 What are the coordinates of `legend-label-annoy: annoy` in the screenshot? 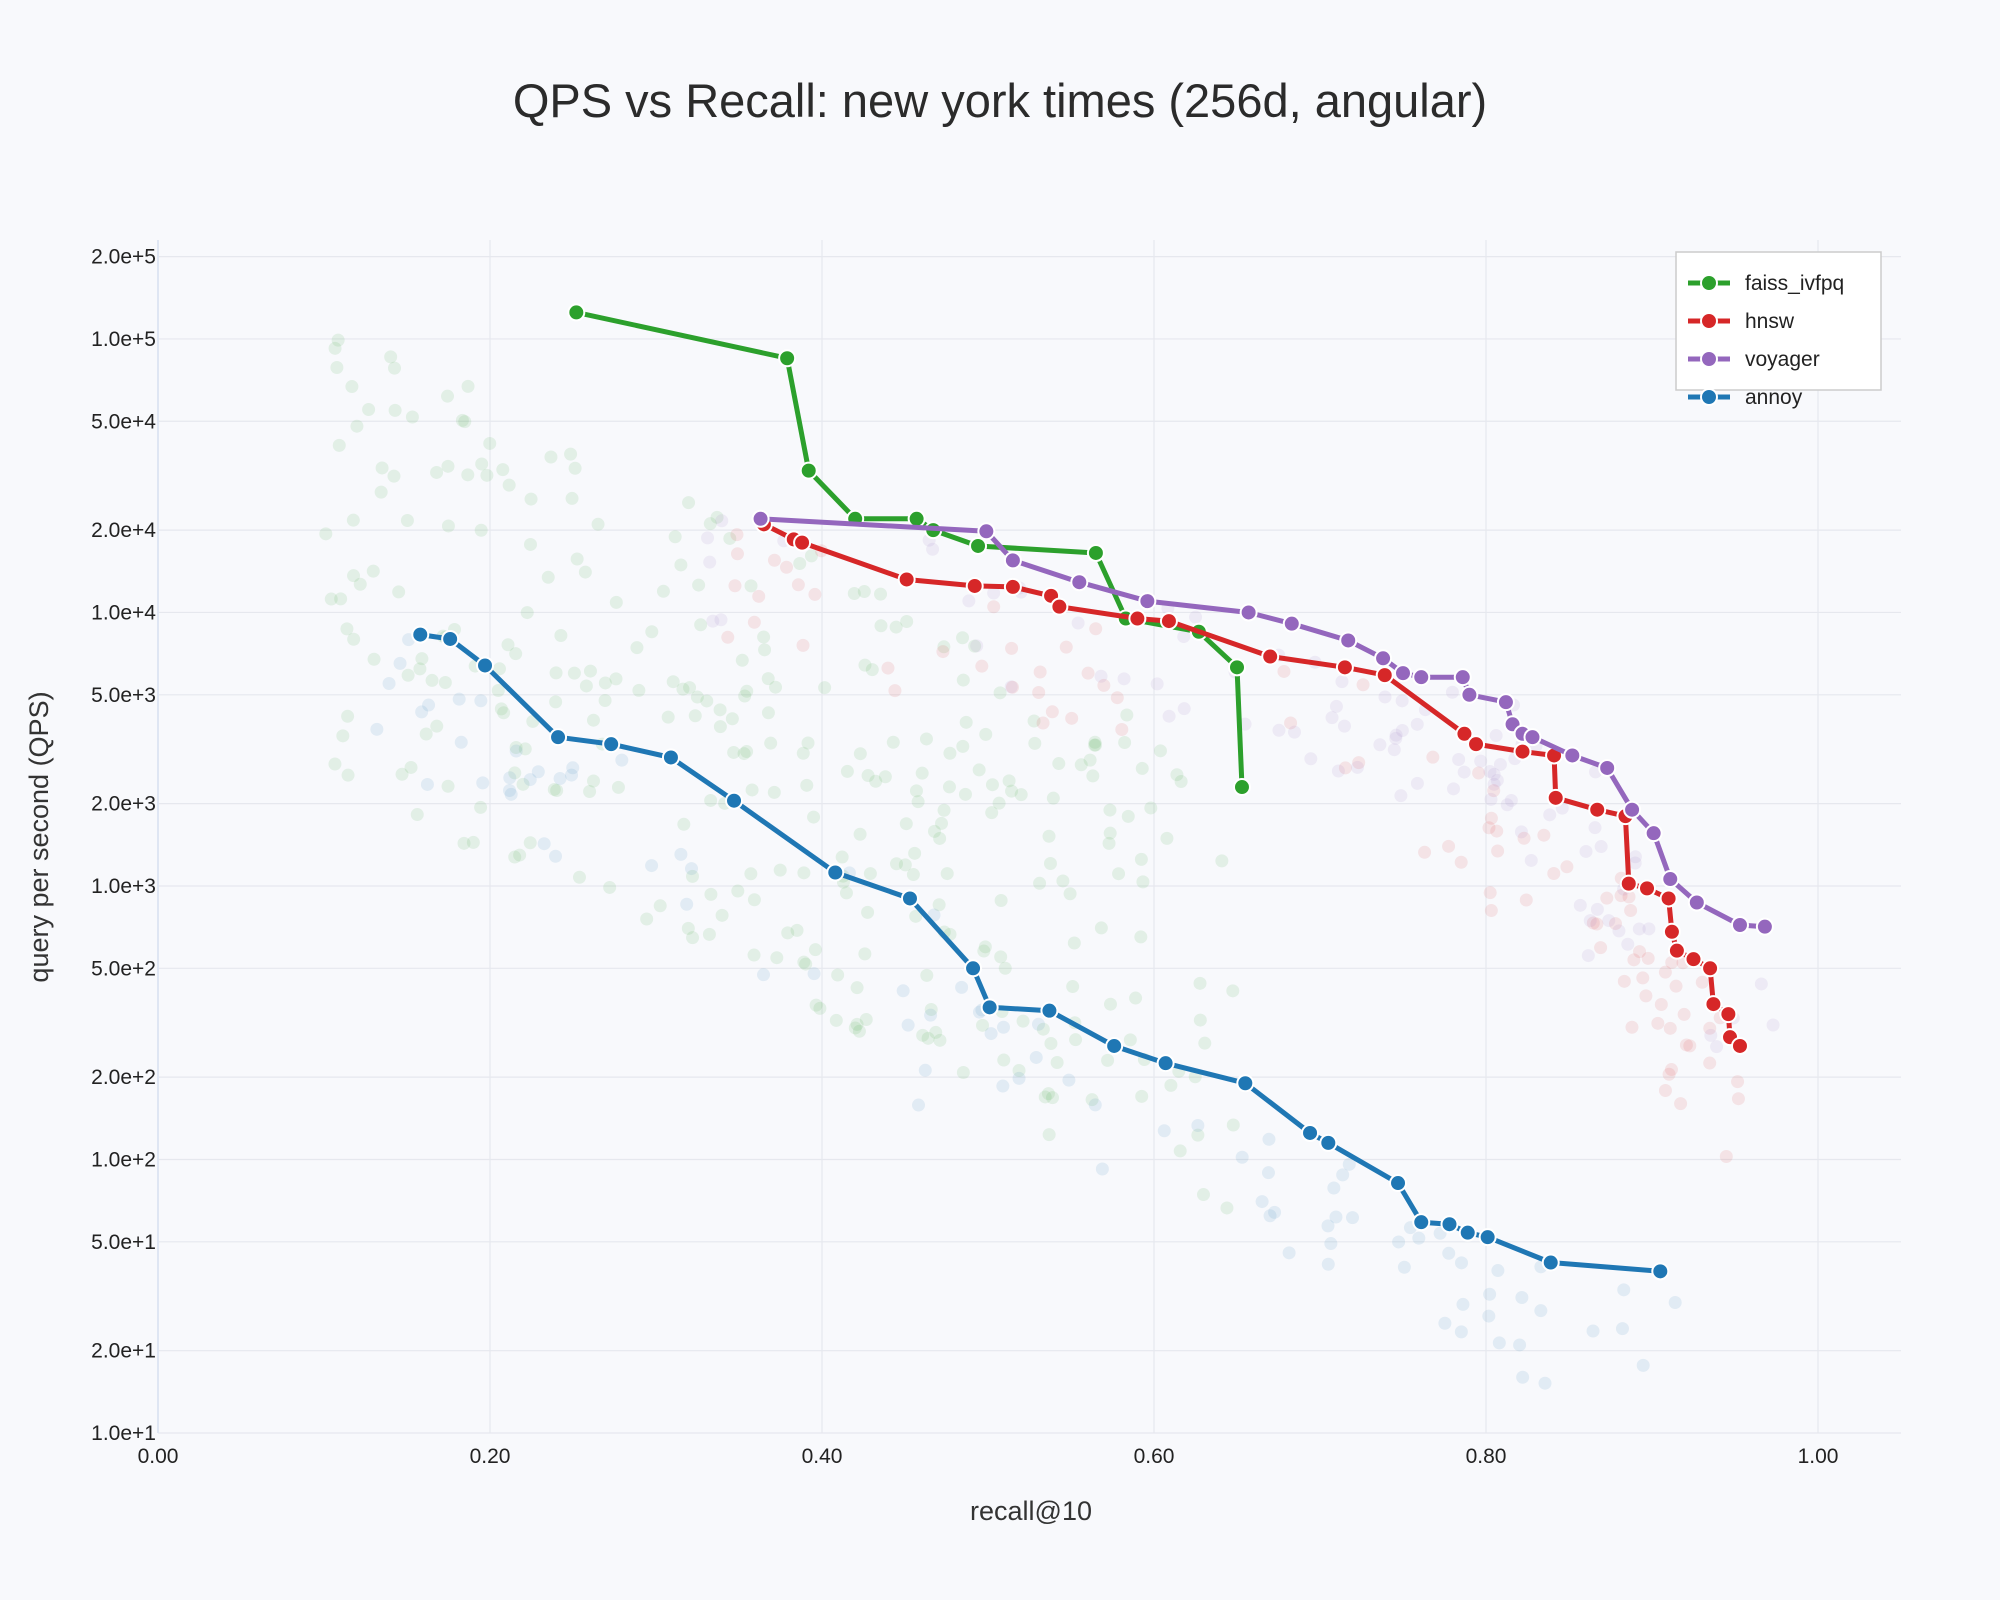 It's located at (1774, 397).